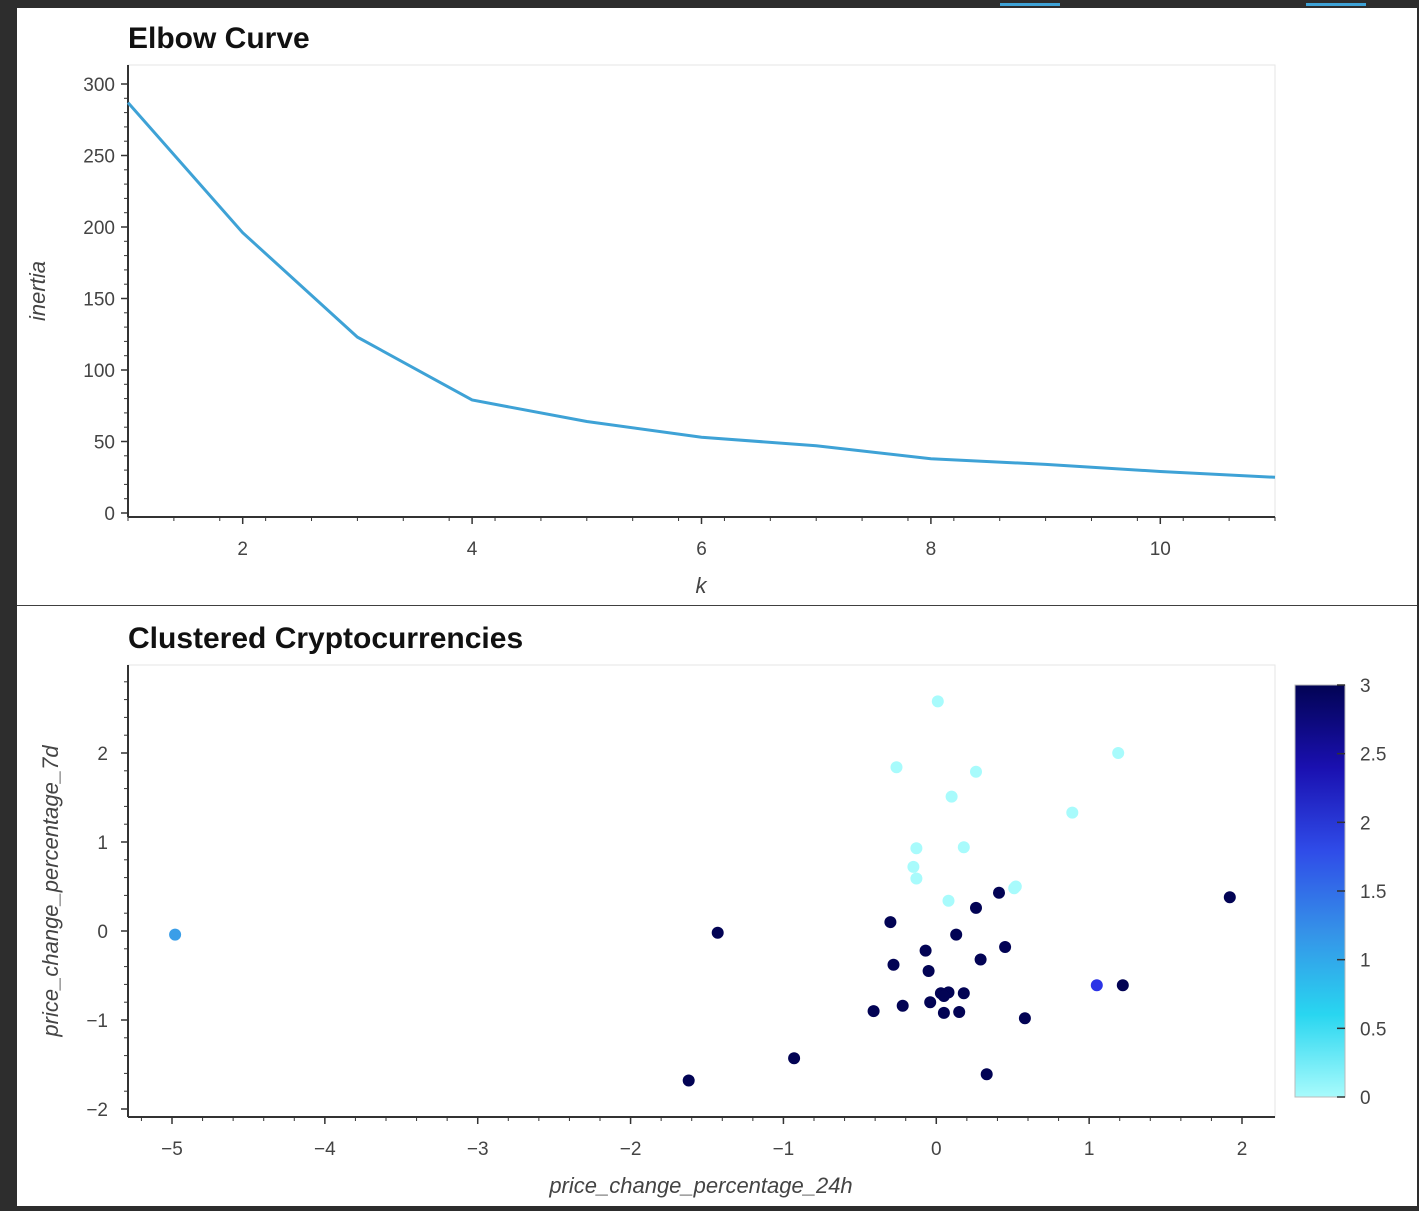 The image size is (1419, 1211). Describe the element at coordinates (1089, 1149) in the screenshot. I see `cluster-x-tick-label: 1` at that location.